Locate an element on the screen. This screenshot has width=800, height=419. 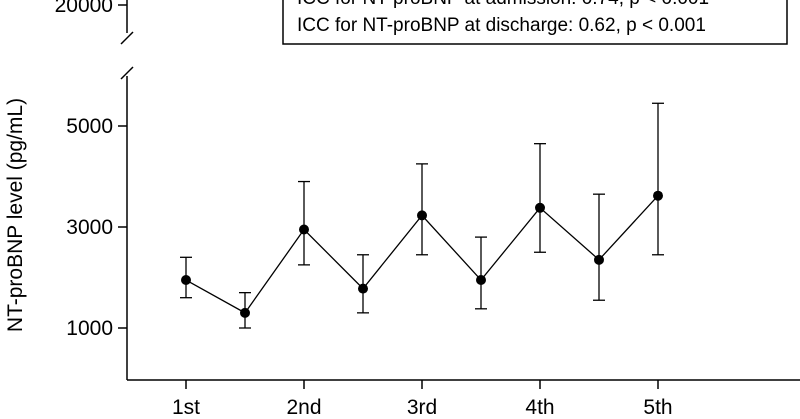
break-mark-bottom is located at coordinates (127, 73).